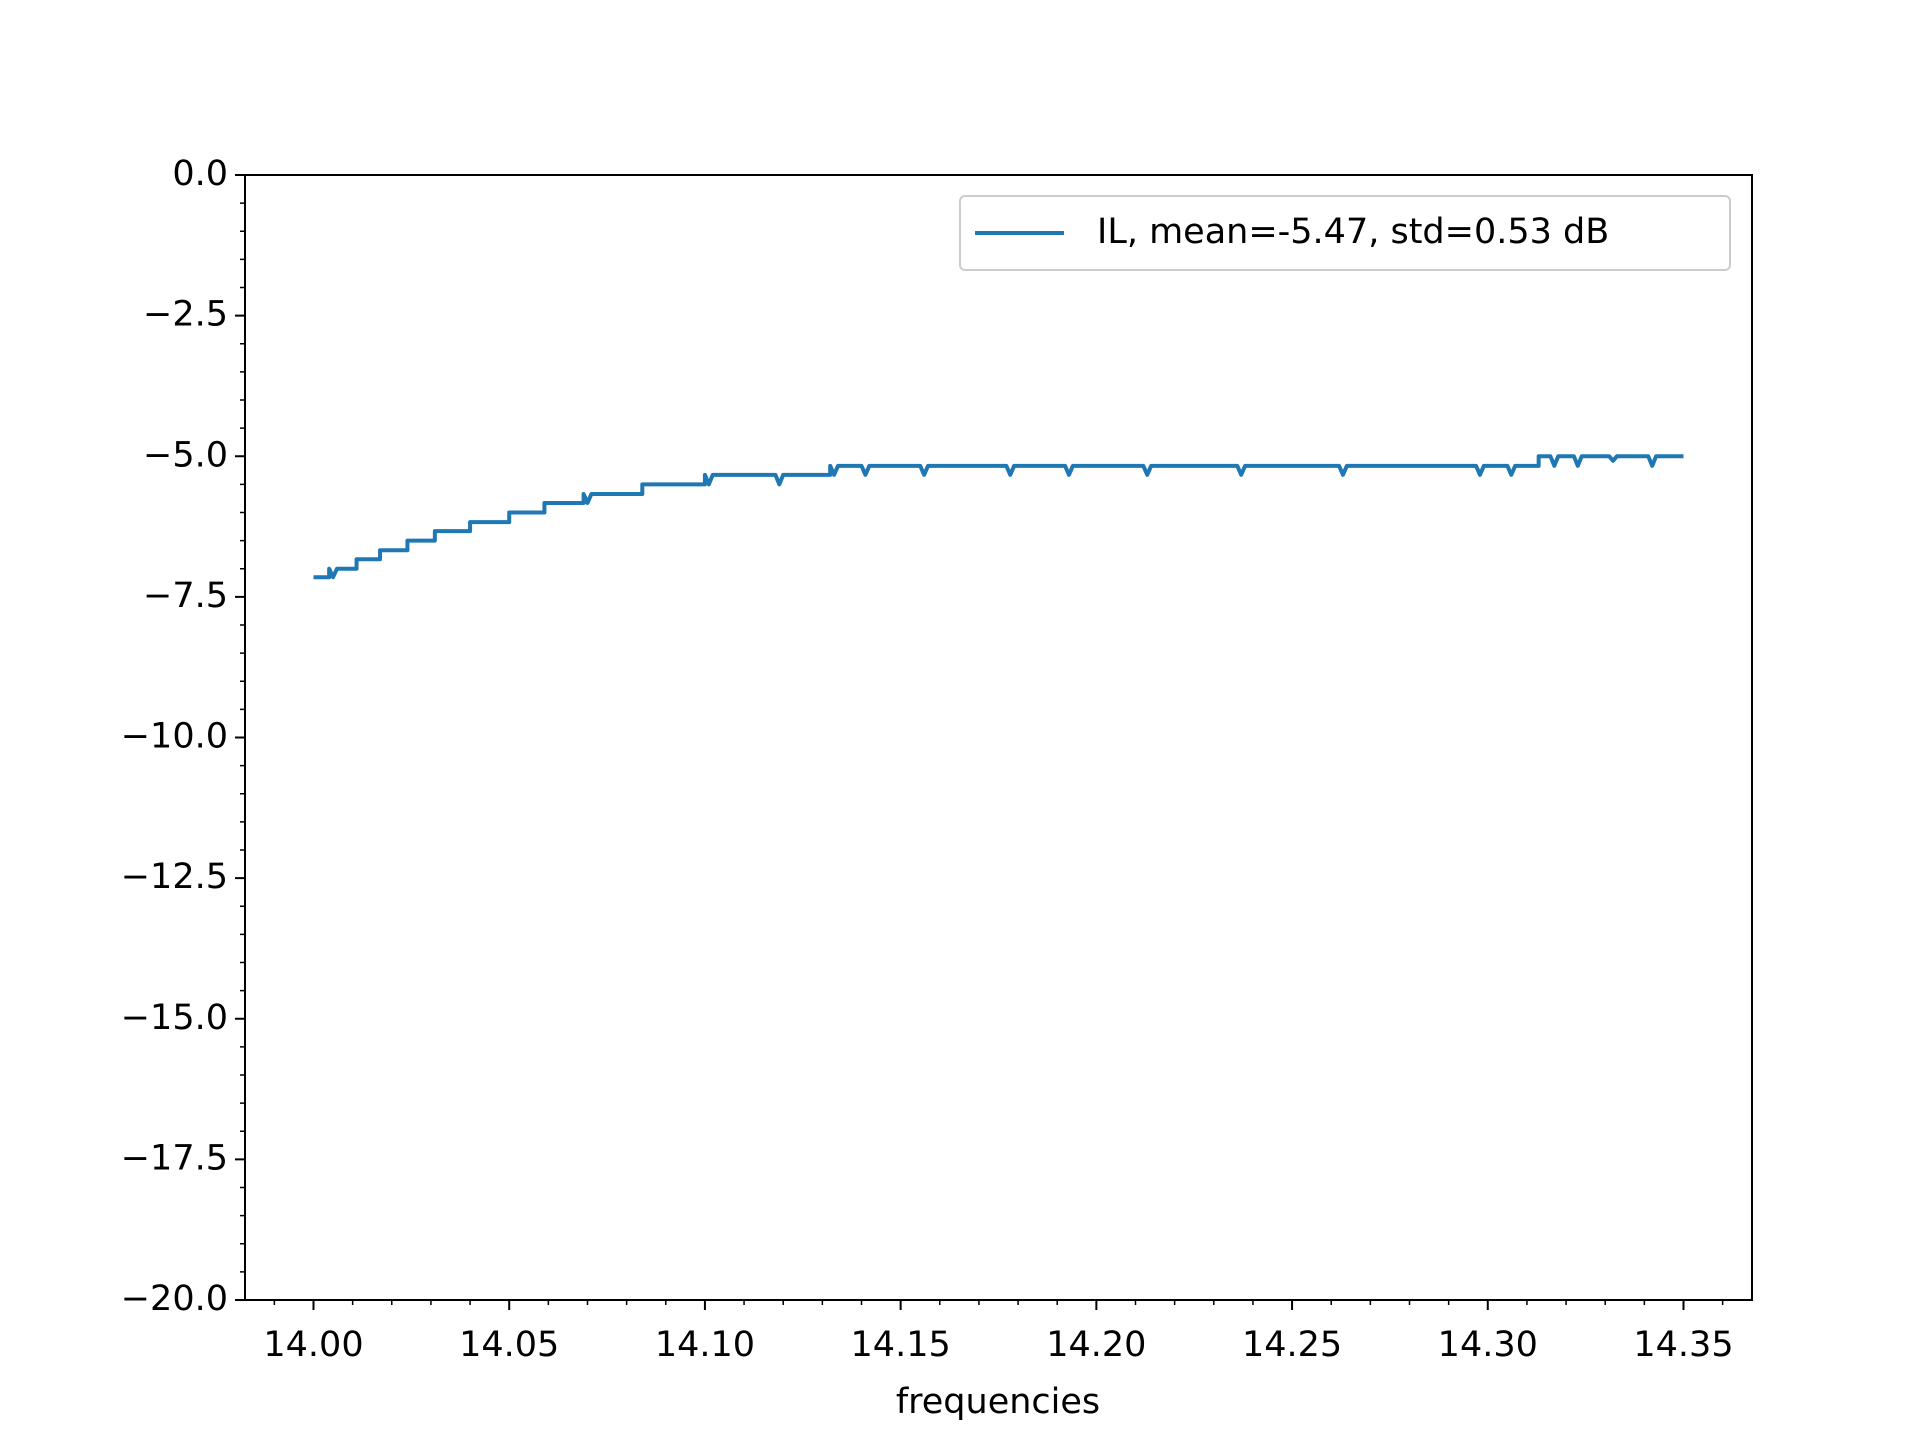 The width and height of the screenshot is (1920, 1440). I want to click on y-tick-label: −5.0, so click(185, 455).